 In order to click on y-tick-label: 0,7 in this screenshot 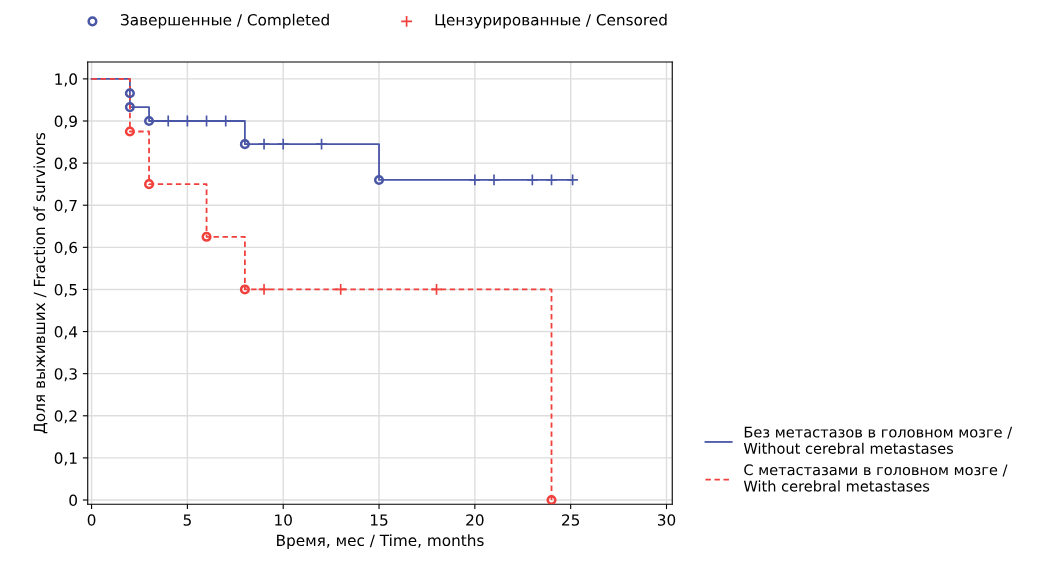, I will do `click(65, 206)`.